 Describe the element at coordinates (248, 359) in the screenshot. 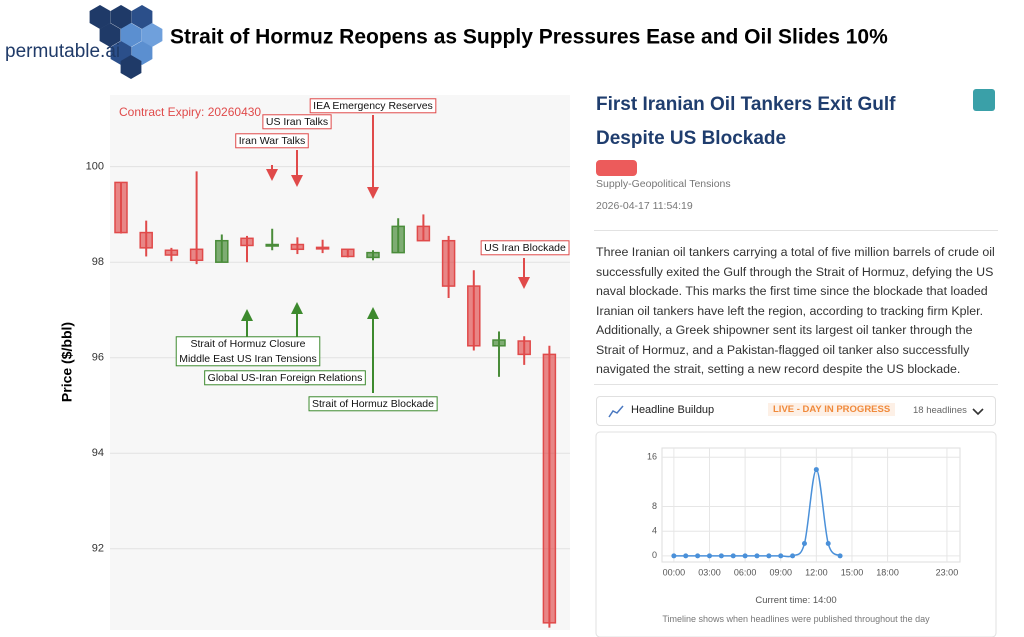

I see `annotation-text: Middle East US Iran Tensions` at that location.